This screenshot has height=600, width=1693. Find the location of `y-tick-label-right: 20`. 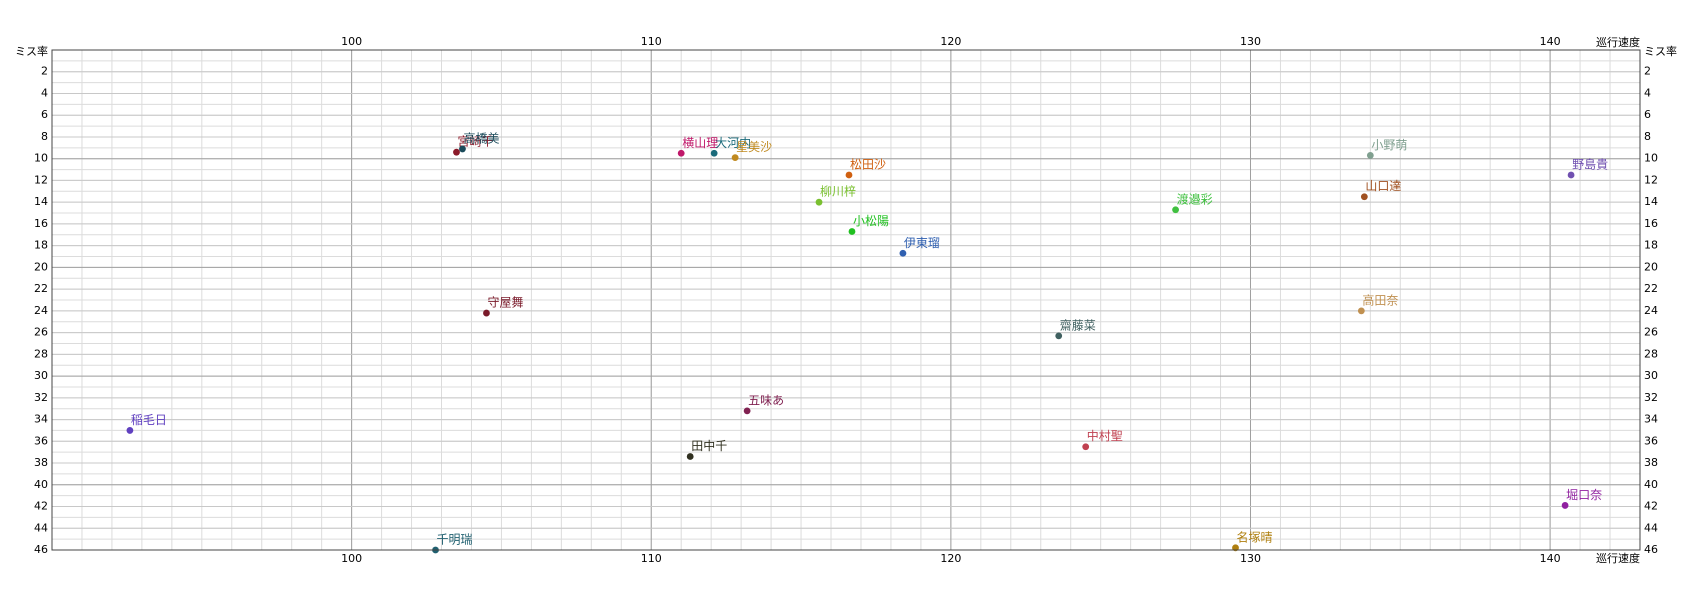

y-tick-label-right: 20 is located at coordinates (1651, 266).